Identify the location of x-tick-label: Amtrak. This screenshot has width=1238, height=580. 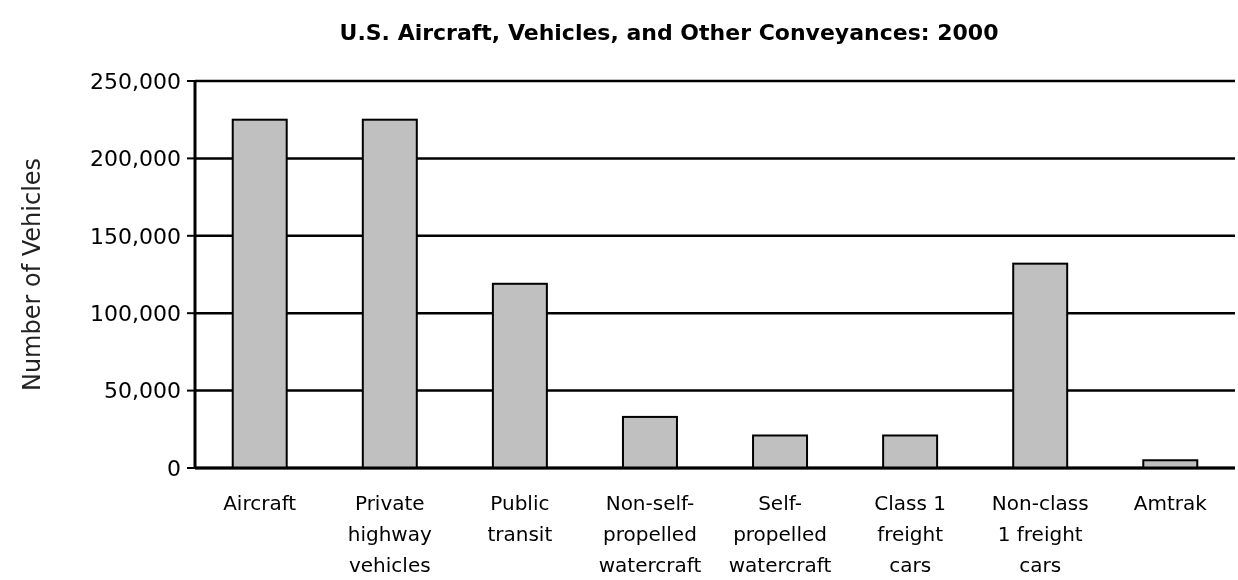
(1170, 503).